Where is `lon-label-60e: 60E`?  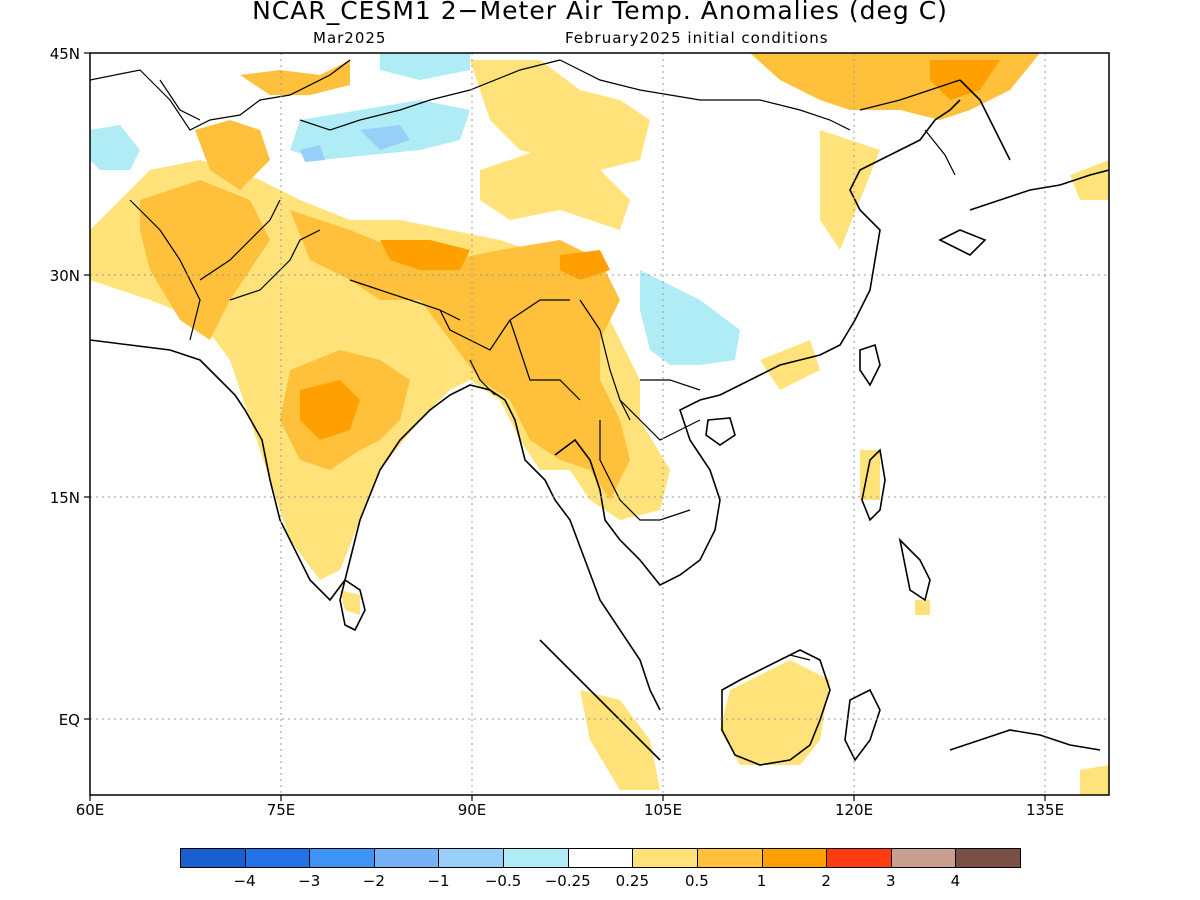
lon-label-60e: 60E is located at coordinates (90, 810).